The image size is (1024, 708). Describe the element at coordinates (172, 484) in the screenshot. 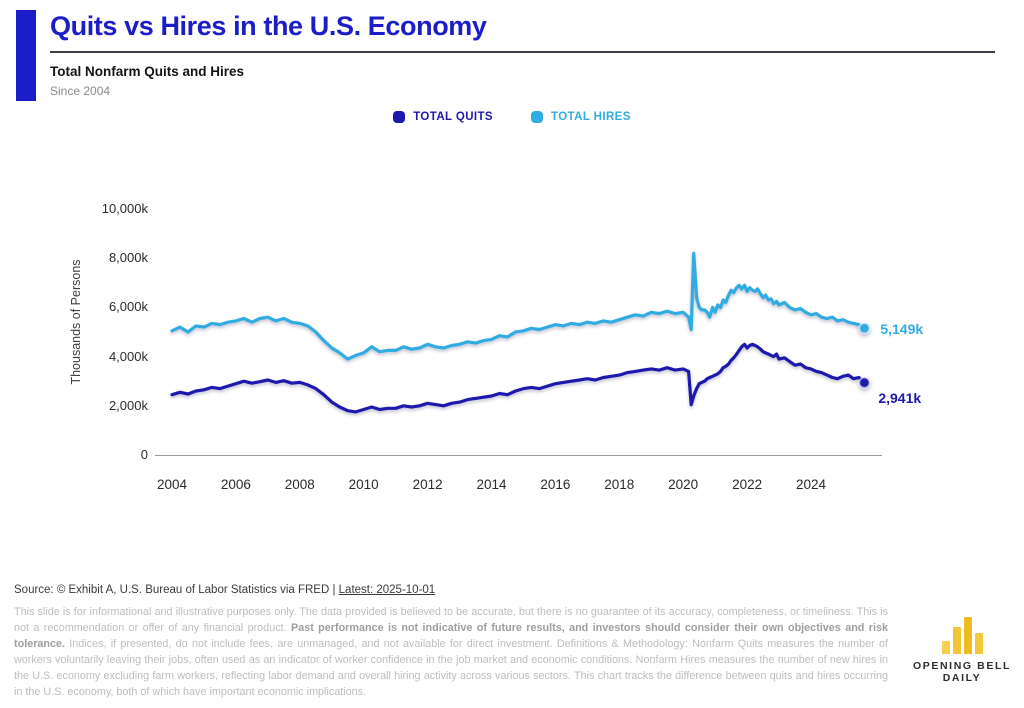

I see `x-tick-label: 2004` at that location.